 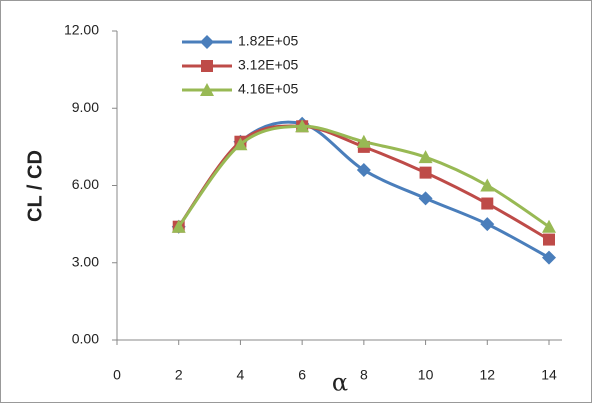 What do you see at coordinates (340, 383) in the screenshot?
I see `x-axis-label: α` at bounding box center [340, 383].